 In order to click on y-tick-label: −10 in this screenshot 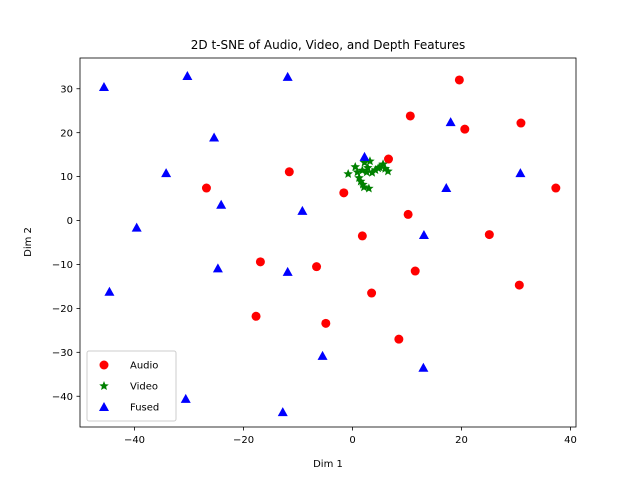, I will do `click(62, 265)`.